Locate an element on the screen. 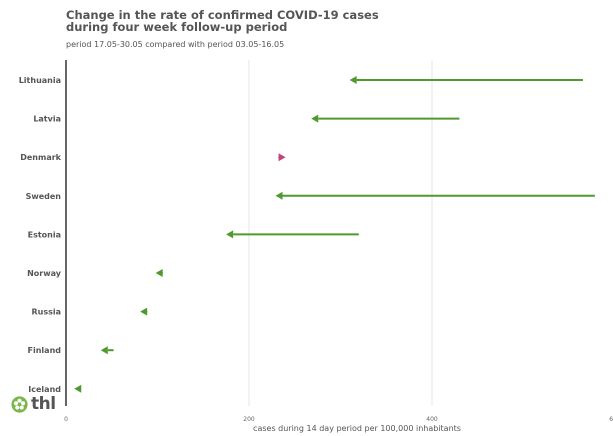 This screenshot has height=436, width=613. logo-text: thl is located at coordinates (43, 404).